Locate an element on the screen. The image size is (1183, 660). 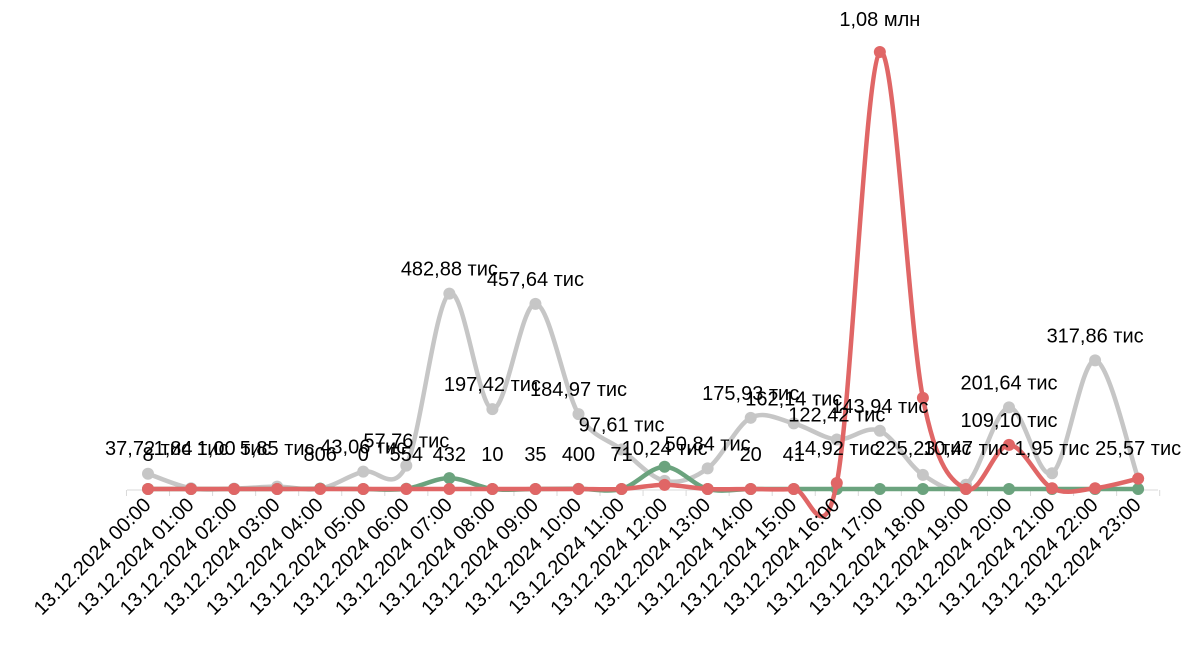
data-label: 806 is located at coordinates (320, 455).